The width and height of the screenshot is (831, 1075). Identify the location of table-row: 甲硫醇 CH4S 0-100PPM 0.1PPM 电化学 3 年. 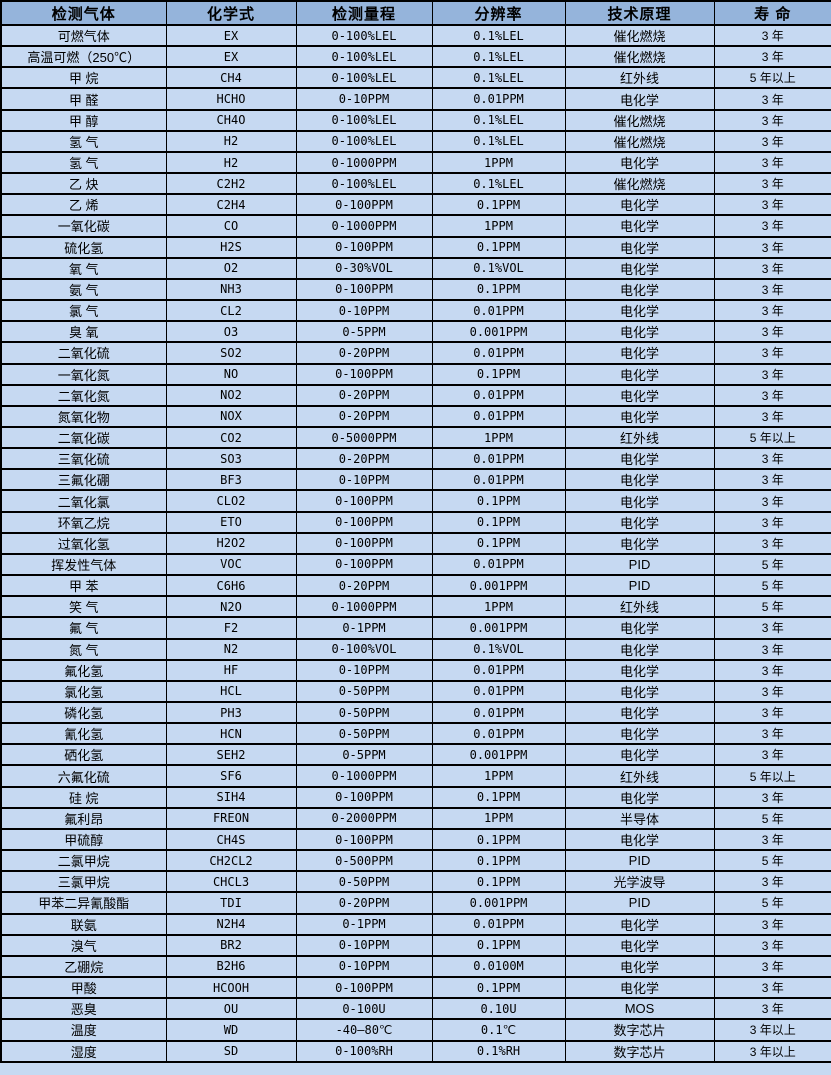
(415, 839).